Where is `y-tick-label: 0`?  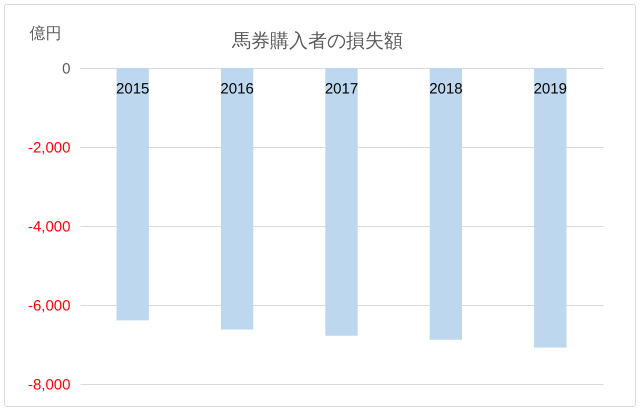
y-tick-label: 0 is located at coordinates (66, 69).